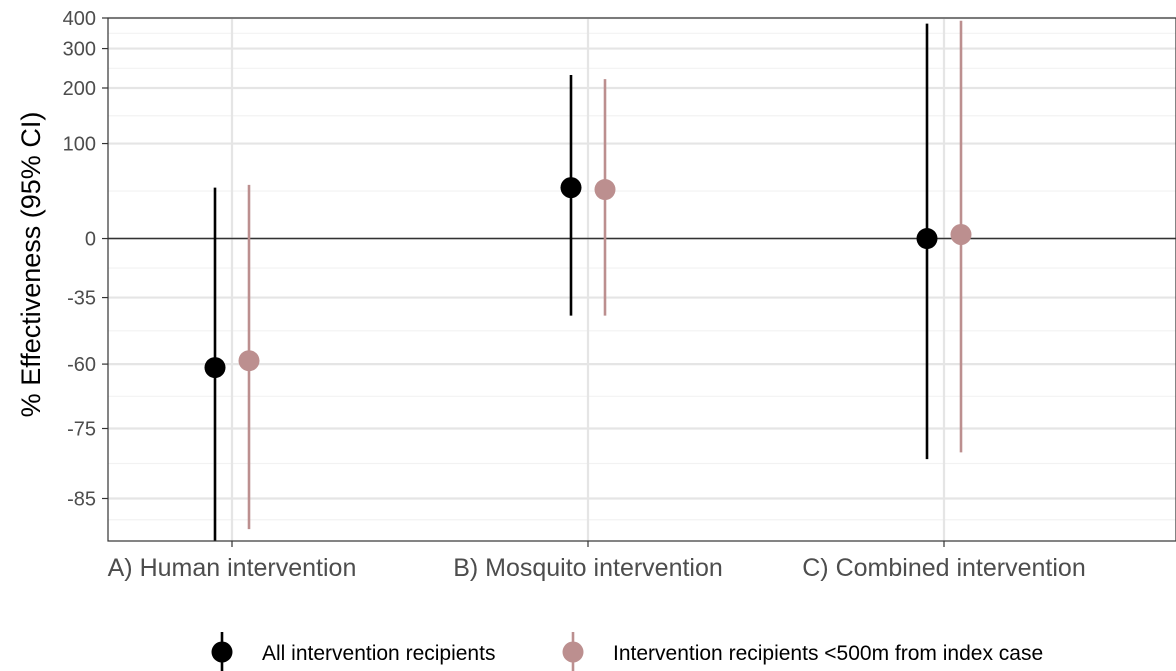 The image size is (1176, 671). I want to click on y-tick-label: -60, so click(81, 365).